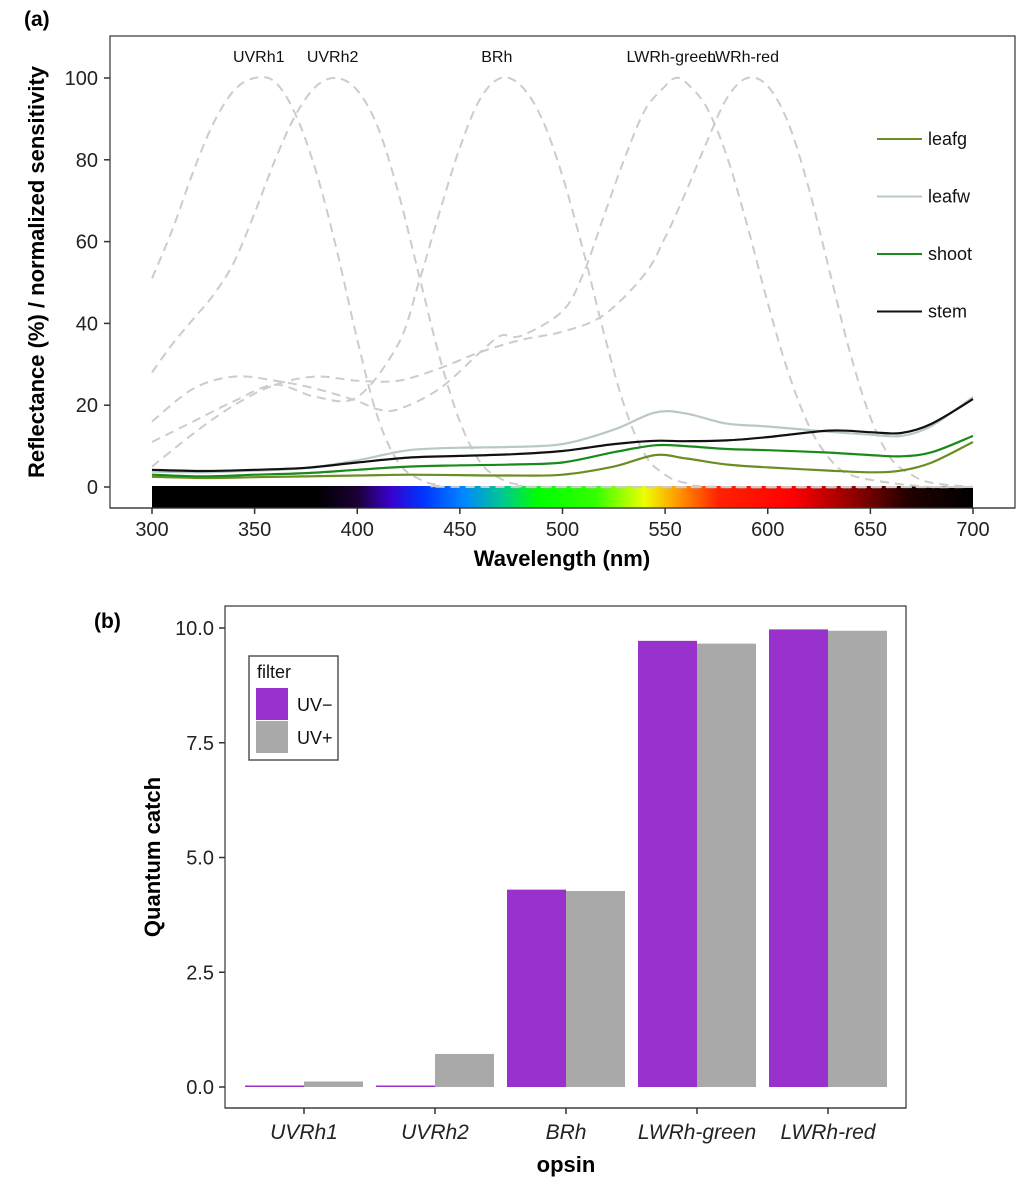 This screenshot has height=1200, width=1026. I want to click on panel-a-x-axis: 300 350 400 450 500 550 600 650 700, so click(562, 524).